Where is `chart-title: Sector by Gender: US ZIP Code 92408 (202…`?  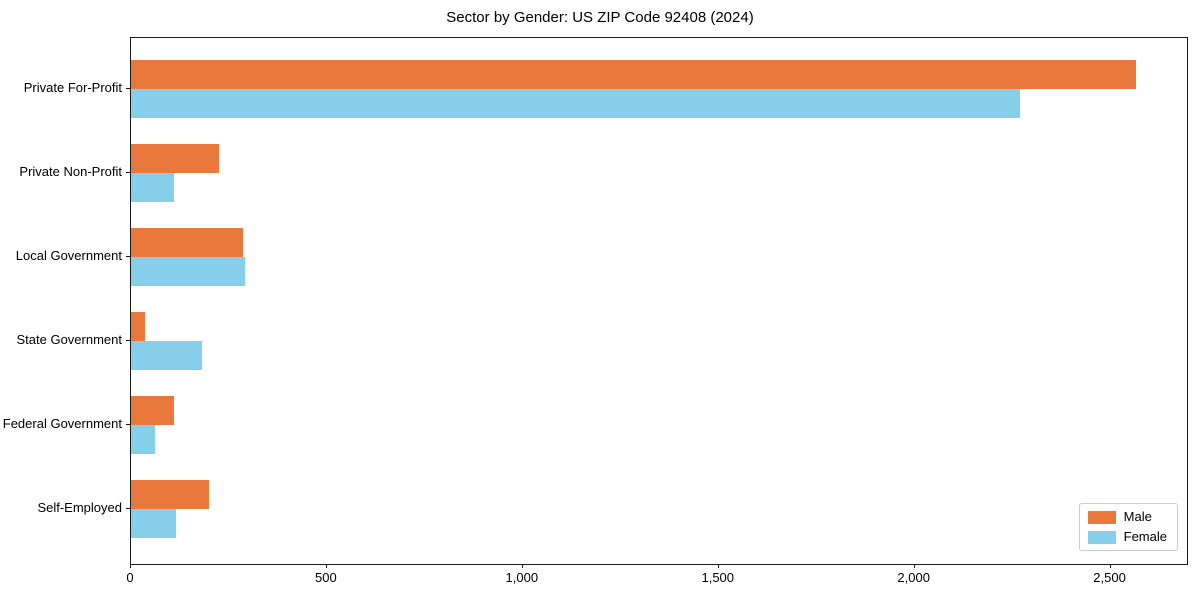
chart-title: Sector by Gender: US ZIP Code 92408 (202… is located at coordinates (600, 17).